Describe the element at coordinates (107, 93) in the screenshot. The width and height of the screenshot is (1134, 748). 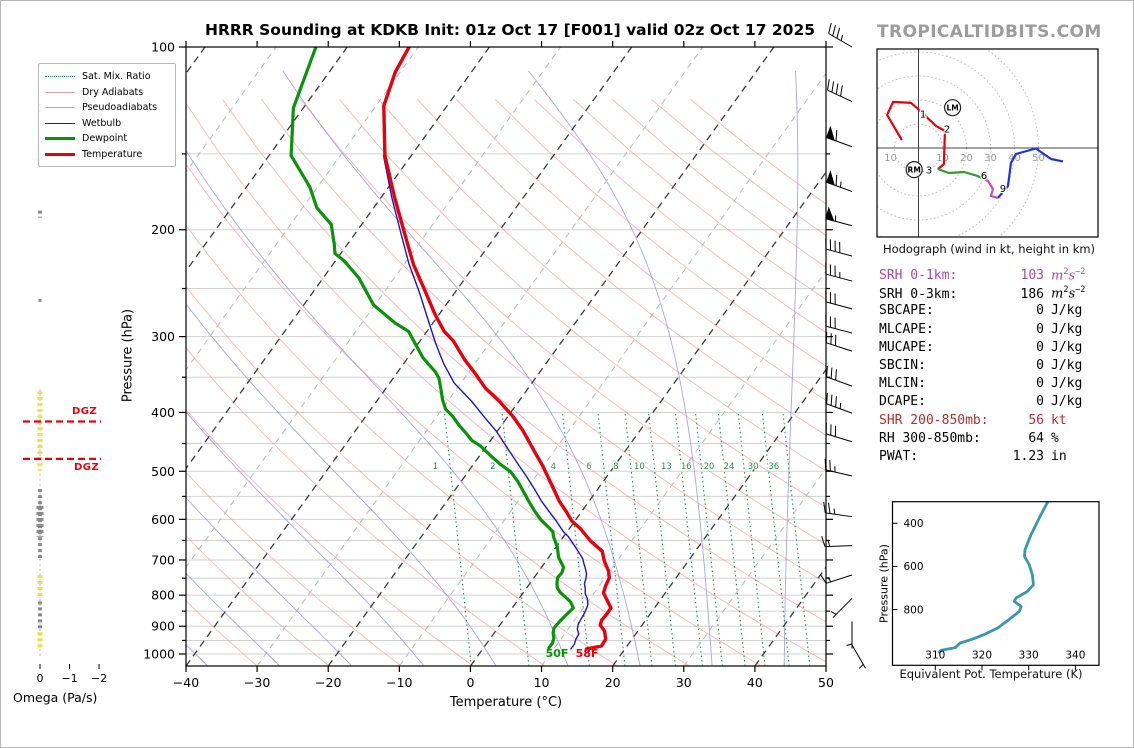
I see `legend-item-dry: Dry Adiabats` at that location.